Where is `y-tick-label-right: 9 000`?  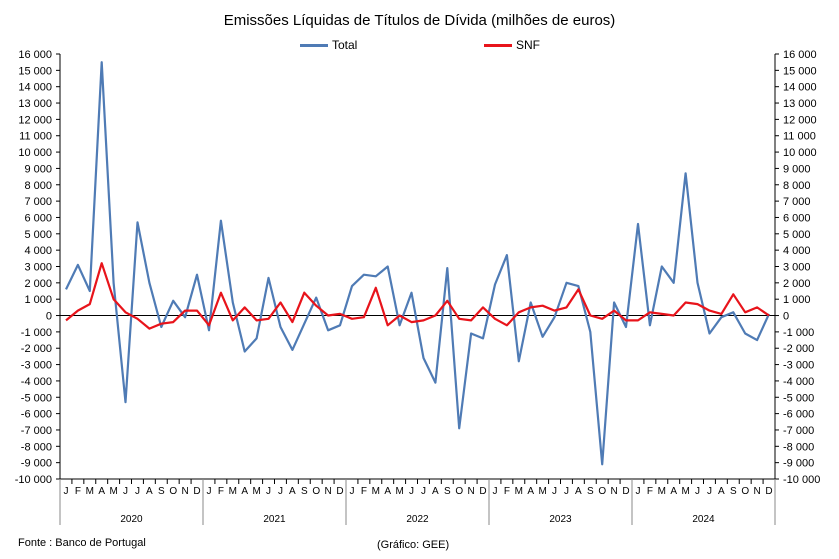
y-tick-label-right: 9 000 is located at coordinates (797, 169).